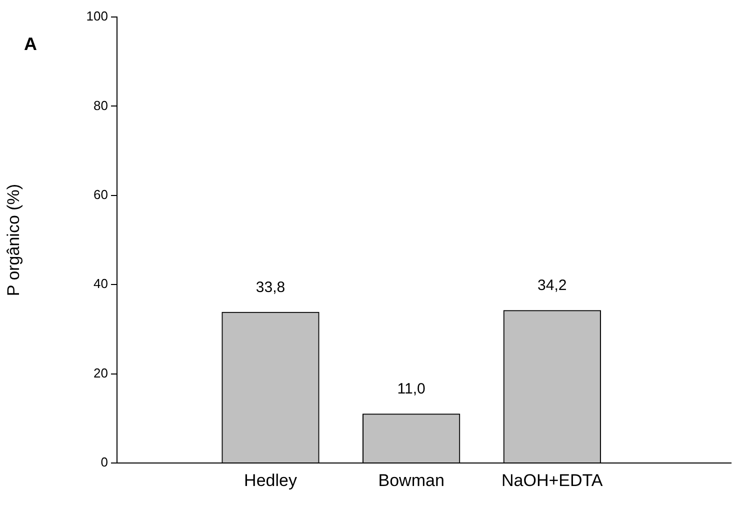 This screenshot has height=519, width=732. What do you see at coordinates (271, 480) in the screenshot?
I see `x-tick-label: Hedley` at bounding box center [271, 480].